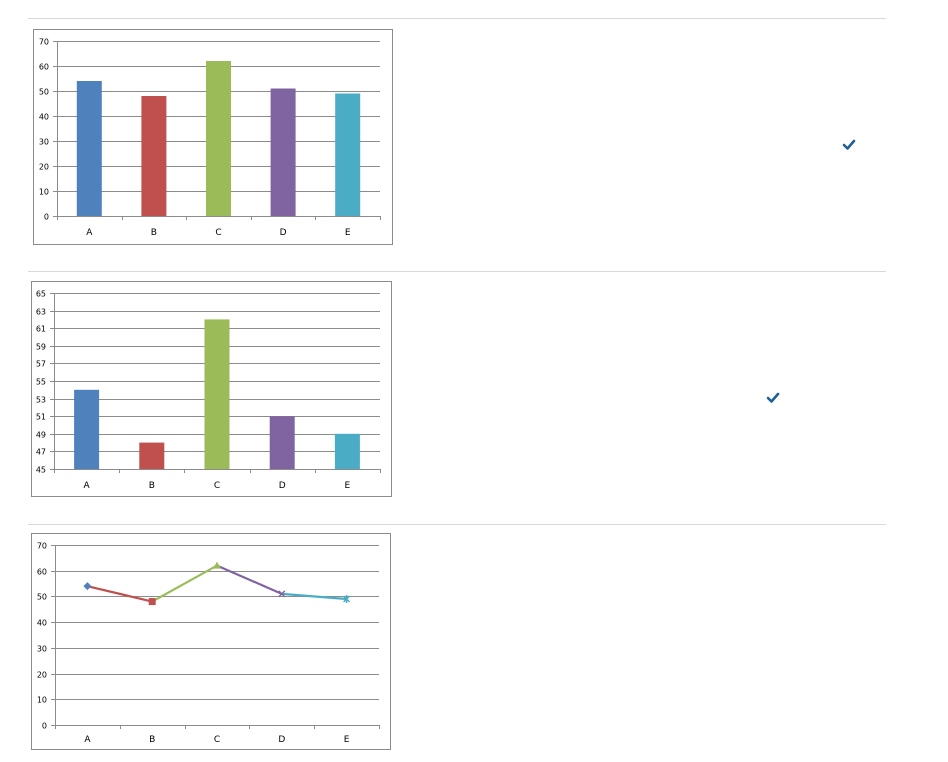 This screenshot has width=948, height=762. What do you see at coordinates (41, 329) in the screenshot?
I see `y-tick-label: 61` at bounding box center [41, 329].